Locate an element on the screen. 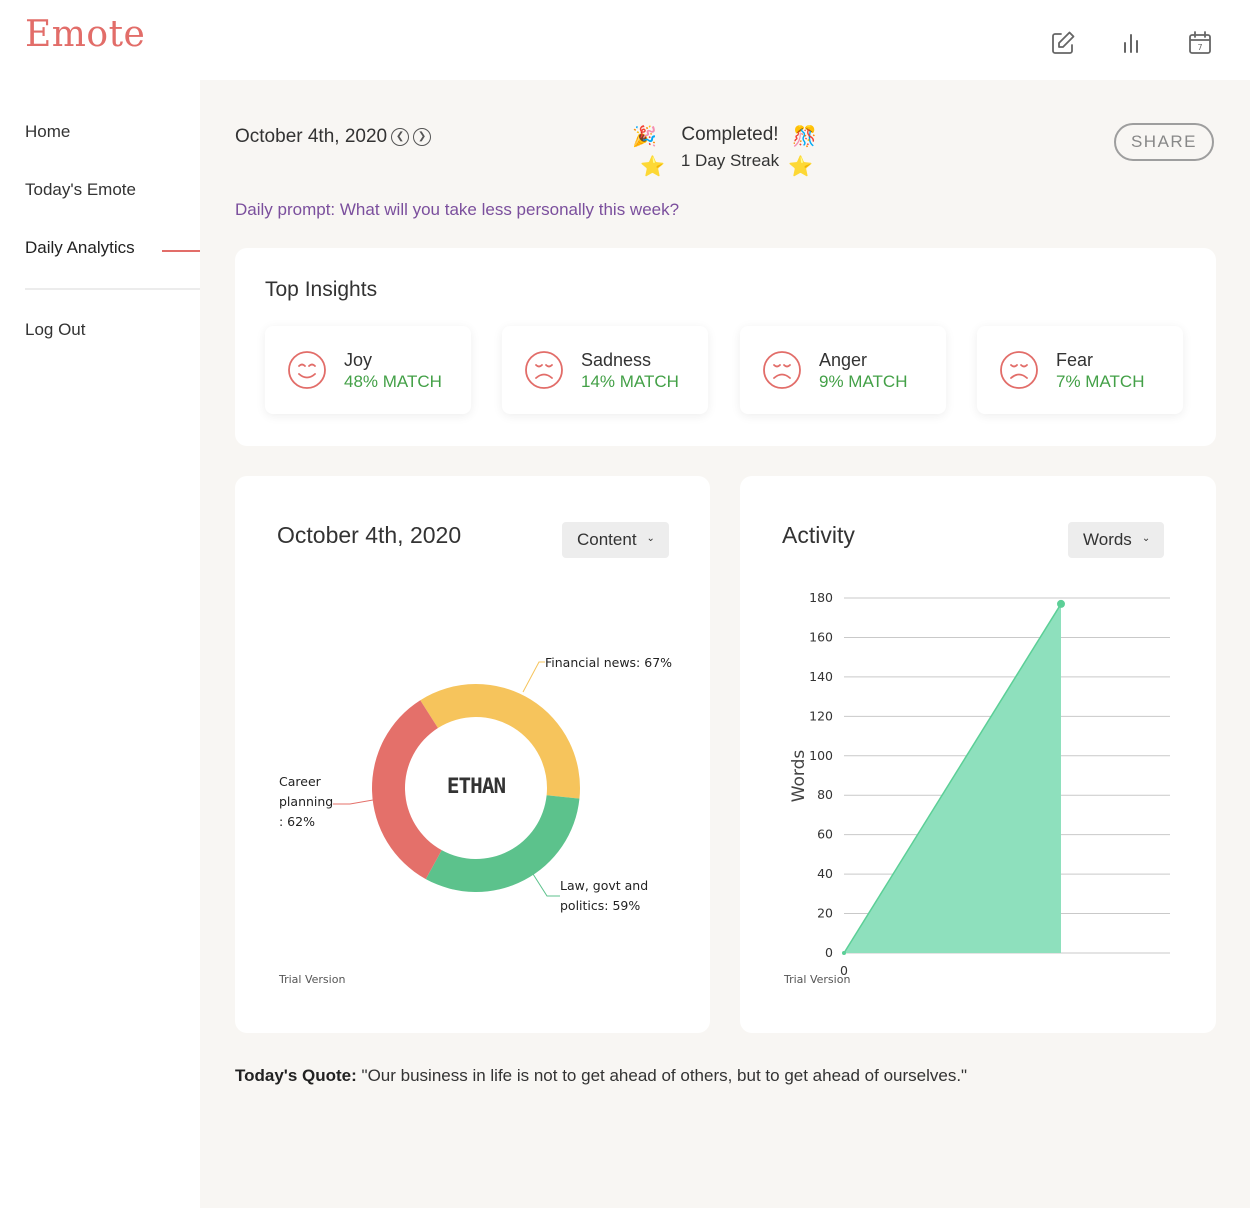 The width and height of the screenshot is (1250, 1208). emotion-name: Anger is located at coordinates (843, 360).